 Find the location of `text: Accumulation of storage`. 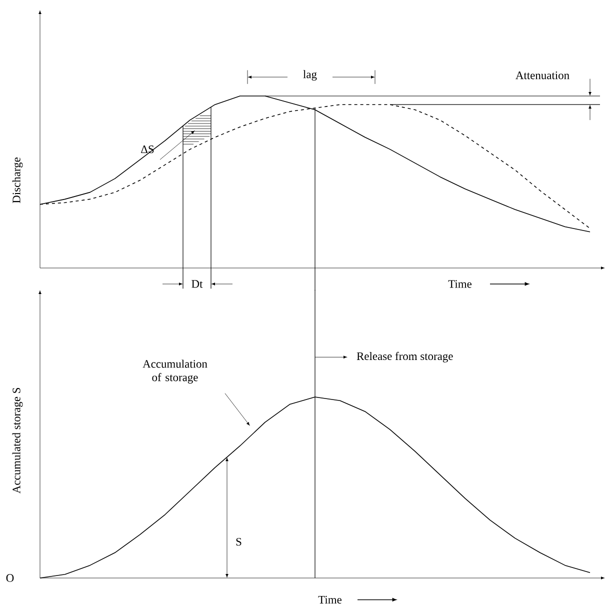

text: Accumulation of storage is located at coordinates (175, 372).